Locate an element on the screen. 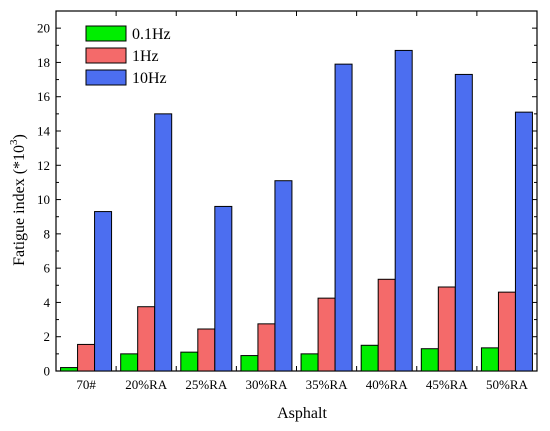 This screenshot has width=550, height=431. y-tick-label: 10 is located at coordinates (43, 199).